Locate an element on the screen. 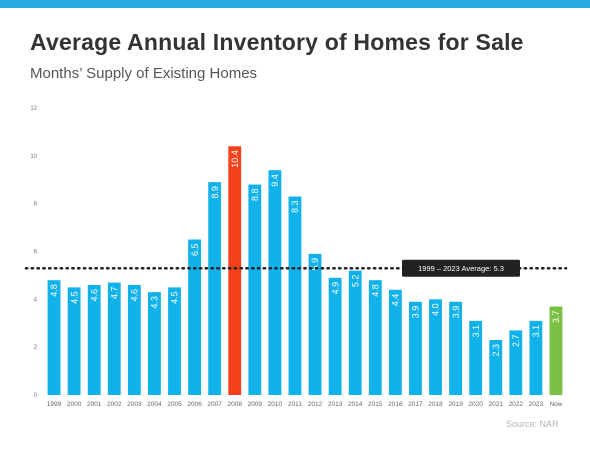 Image resolution: width=590 pixels, height=449 pixels. bar-2000 is located at coordinates (74, 341).